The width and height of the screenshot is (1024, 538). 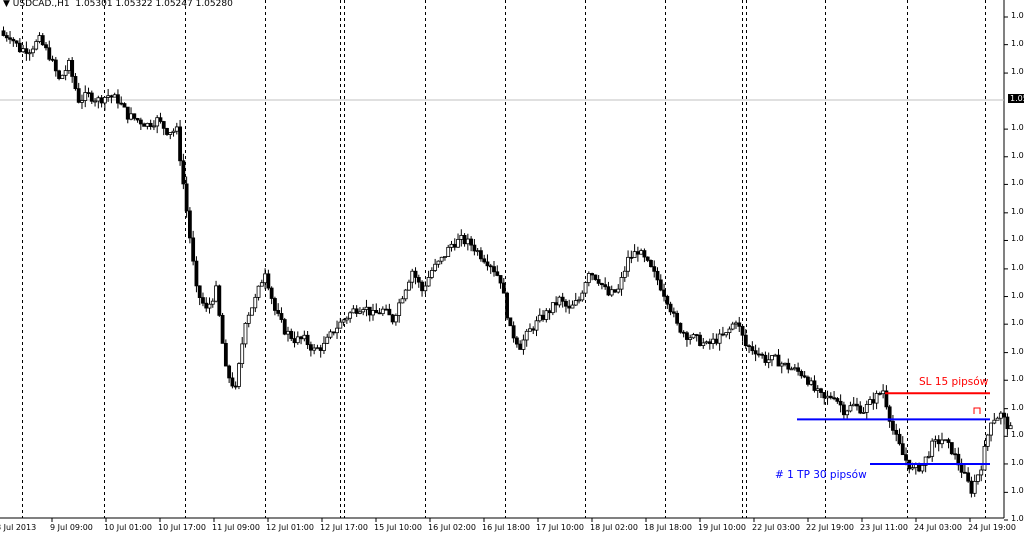 What do you see at coordinates (1017, 435) in the screenshot?
I see `y-tick-label: 1.03090` at bounding box center [1017, 435].